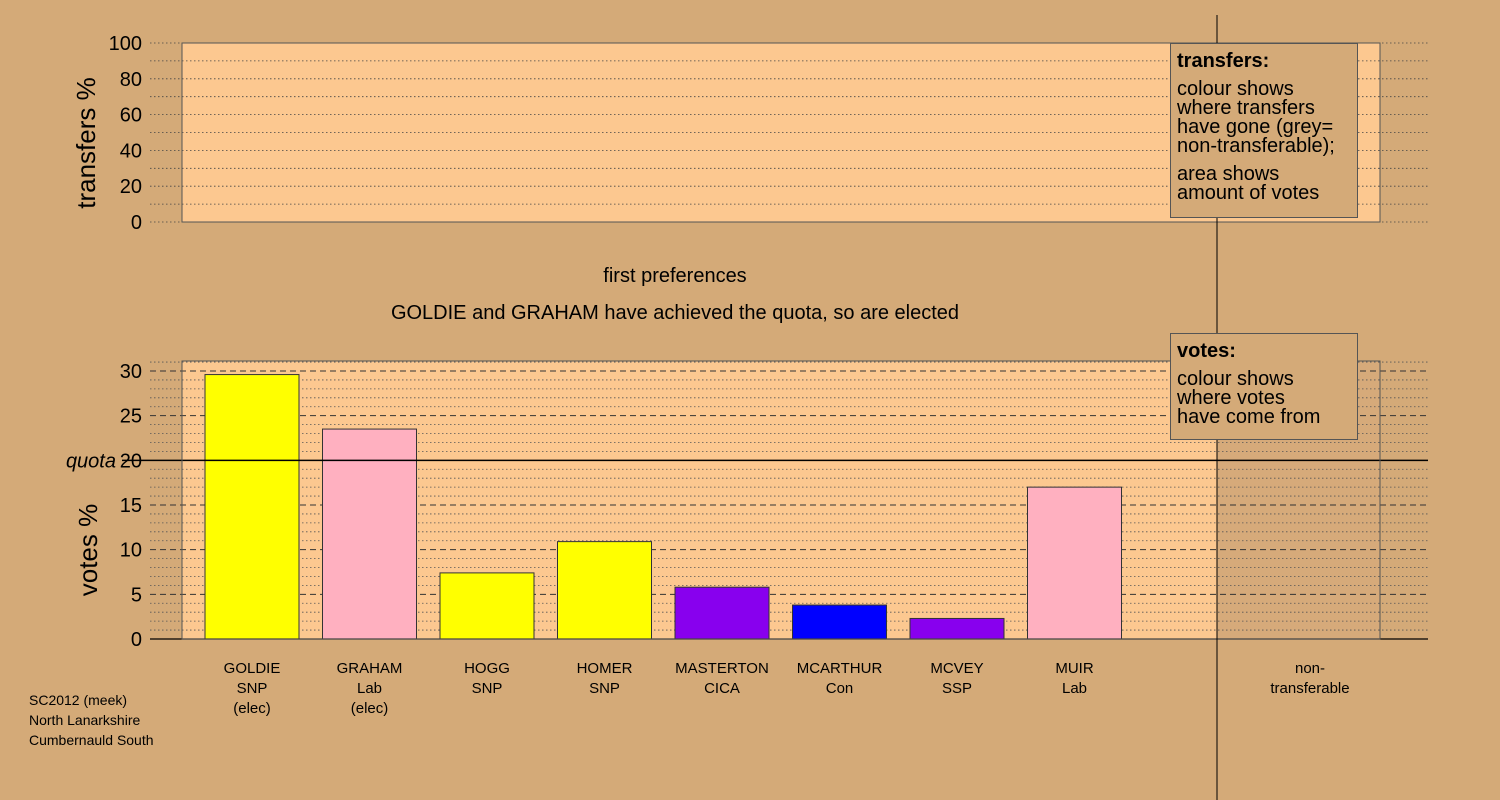  I want to click on quota-label: quota, so click(91, 461).